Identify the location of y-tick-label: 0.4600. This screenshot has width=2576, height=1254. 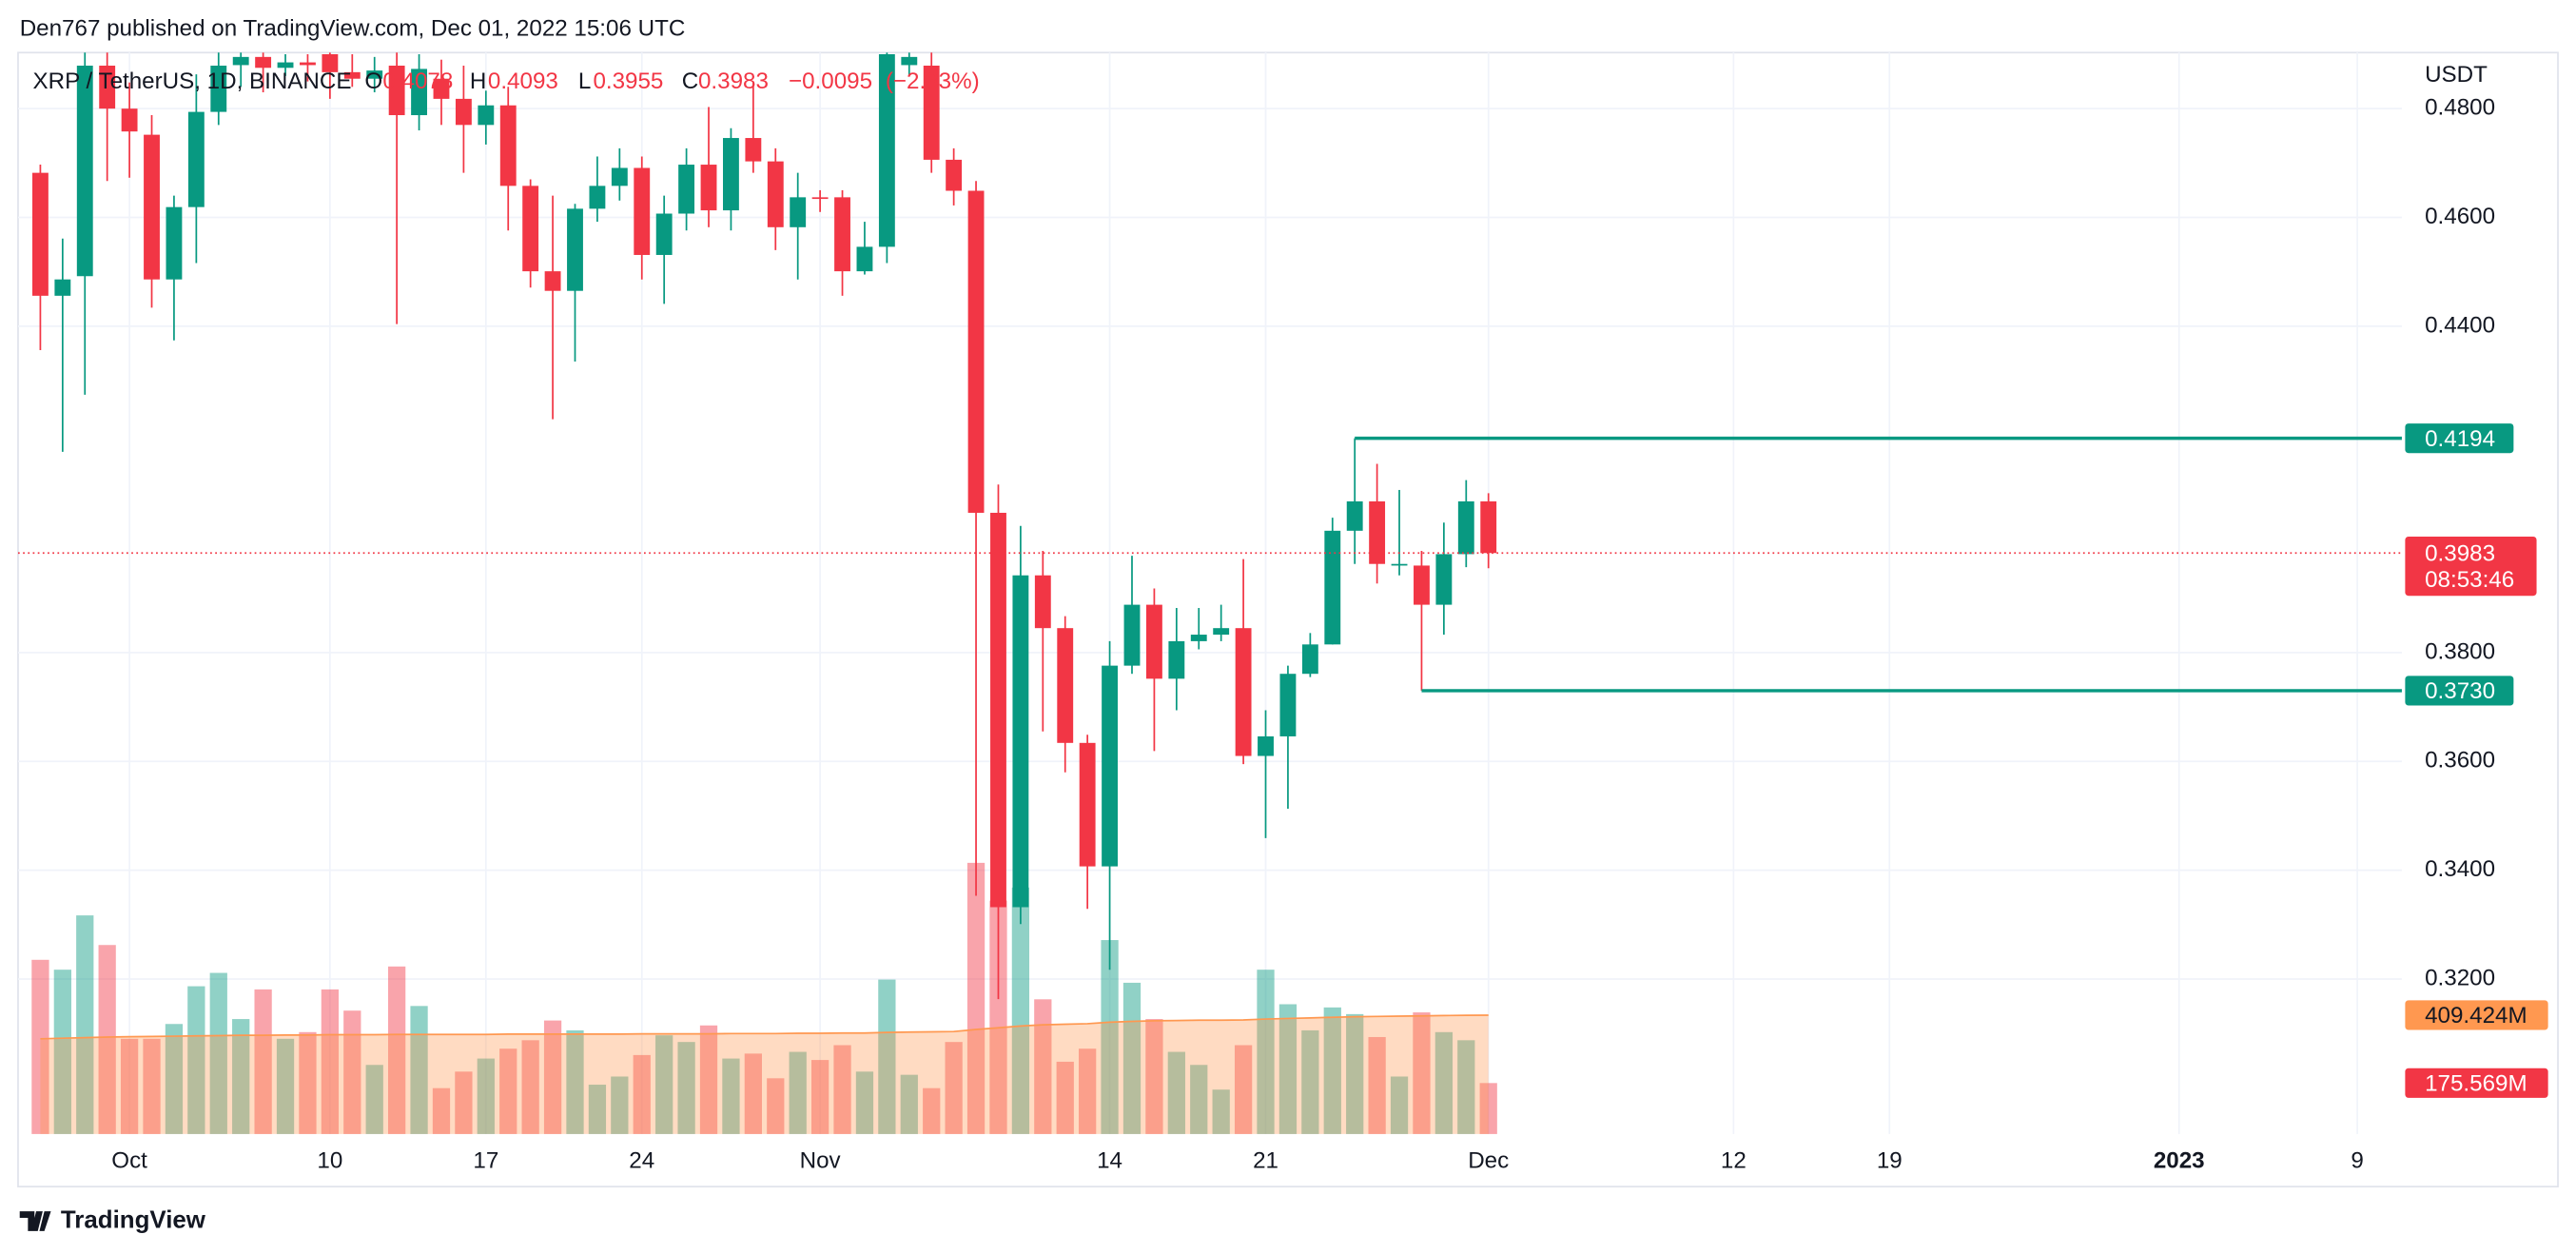
(2460, 216).